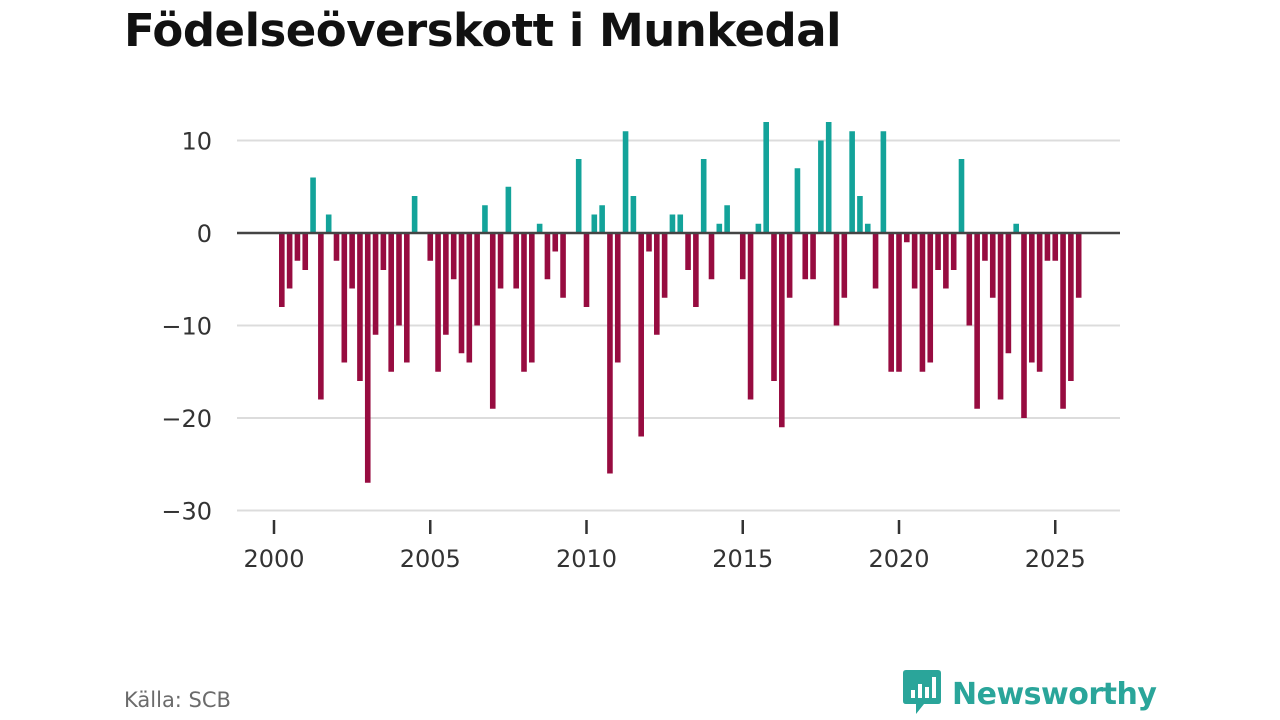 The width and height of the screenshot is (1280, 720). Describe the element at coordinates (196, 142) in the screenshot. I see `y-tick-label: 10` at that location.